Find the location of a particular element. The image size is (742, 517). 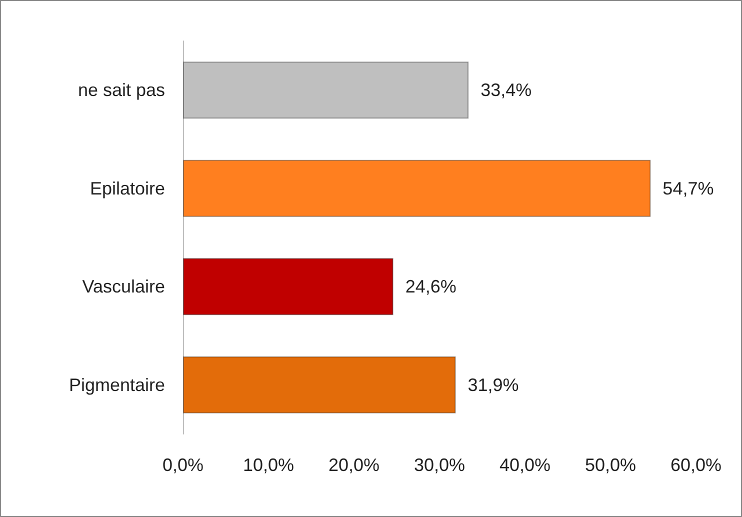

y-tick-label: Vasculaire is located at coordinates (123, 286).